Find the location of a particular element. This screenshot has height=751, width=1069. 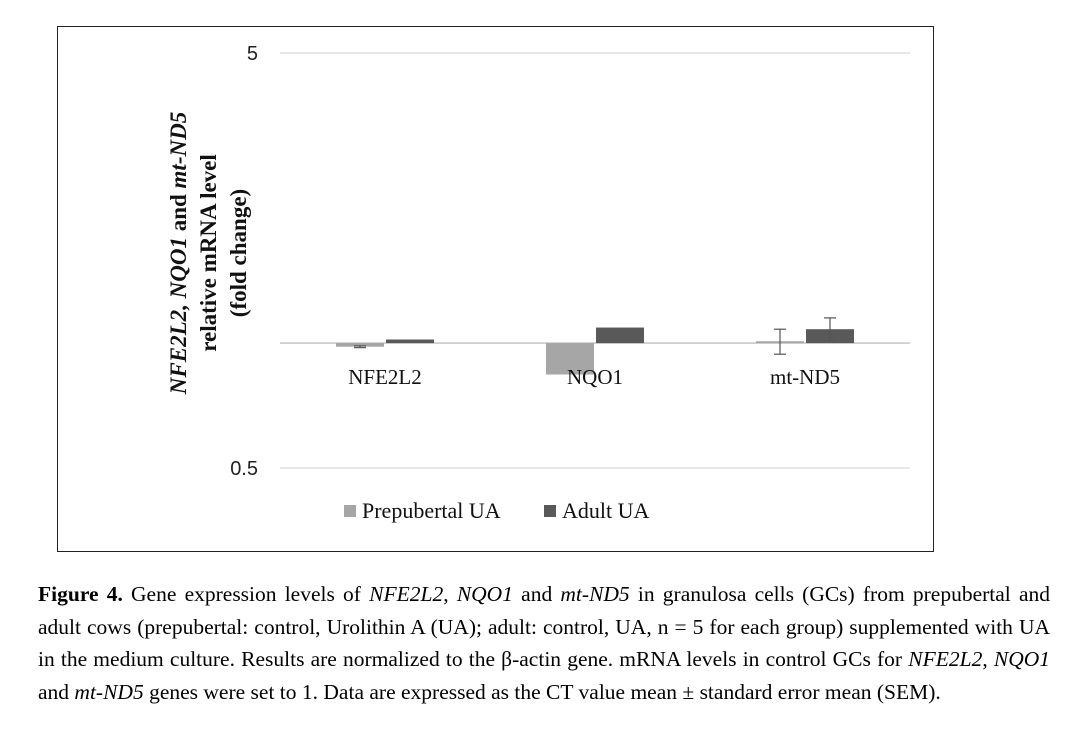

legend-label: Adult UA is located at coordinates (606, 510).